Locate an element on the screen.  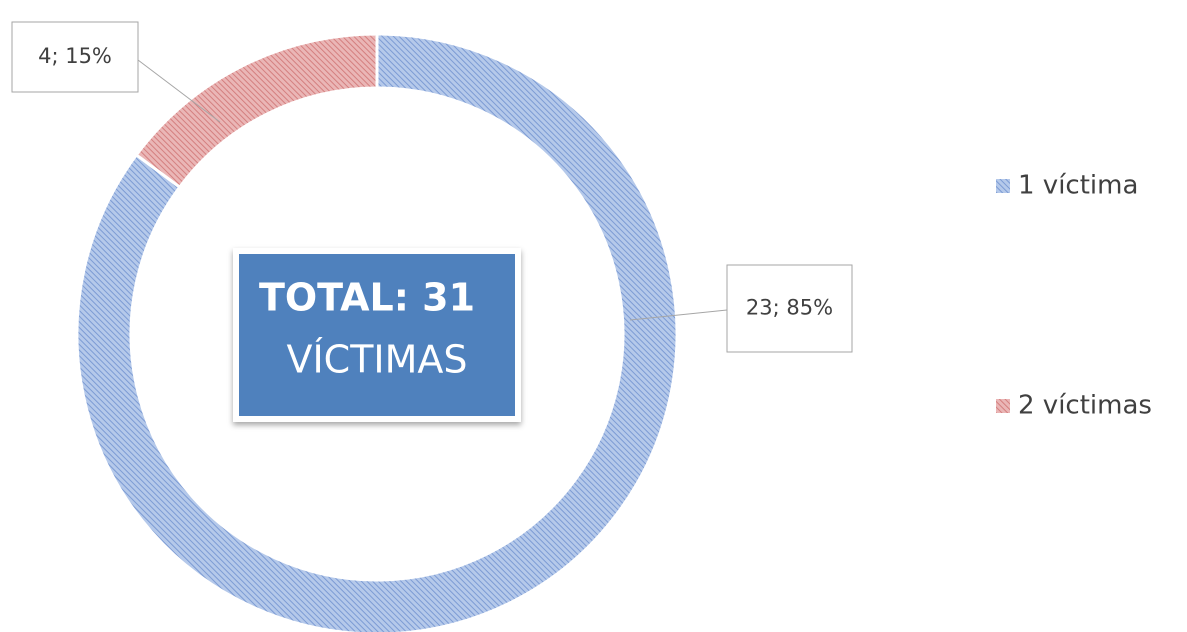
data-label: 4; 15% is located at coordinates (75, 56).